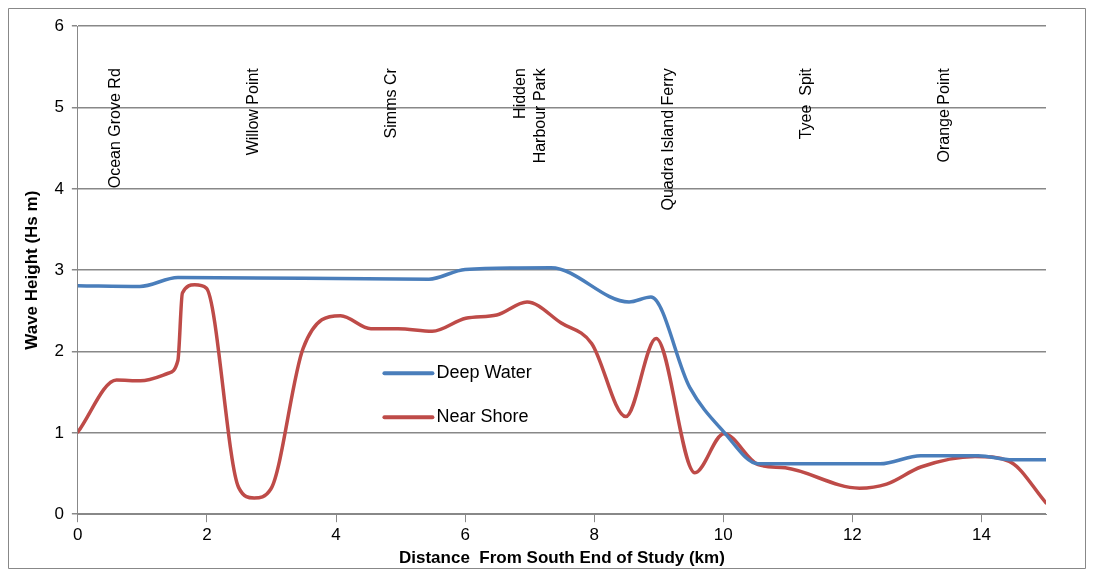  I want to click on y-tick-label: 6, so click(59, 25).